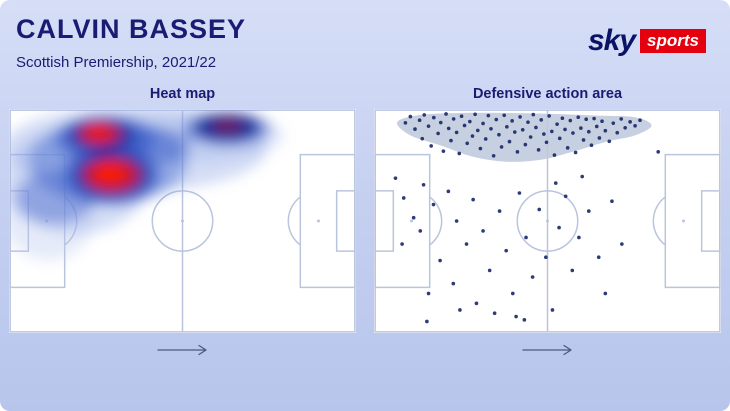 The height and width of the screenshot is (411, 730). What do you see at coordinates (673, 41) in the screenshot?
I see `sports-logo-text: sports` at bounding box center [673, 41].